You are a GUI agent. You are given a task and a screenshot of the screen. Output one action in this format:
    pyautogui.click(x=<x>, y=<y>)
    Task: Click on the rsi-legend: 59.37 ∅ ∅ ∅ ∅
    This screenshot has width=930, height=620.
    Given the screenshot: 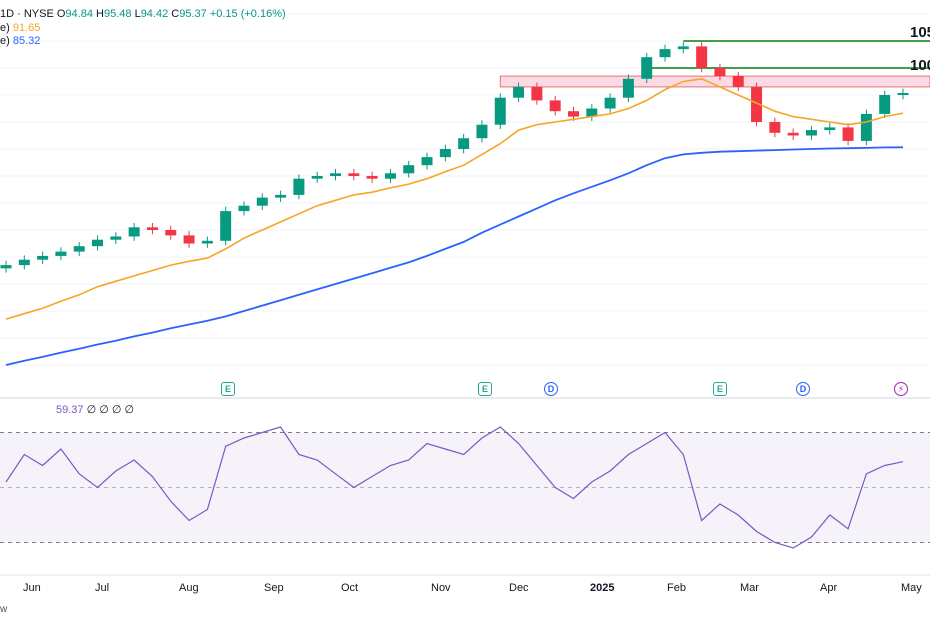 What is the action you would take?
    pyautogui.click(x=69, y=410)
    